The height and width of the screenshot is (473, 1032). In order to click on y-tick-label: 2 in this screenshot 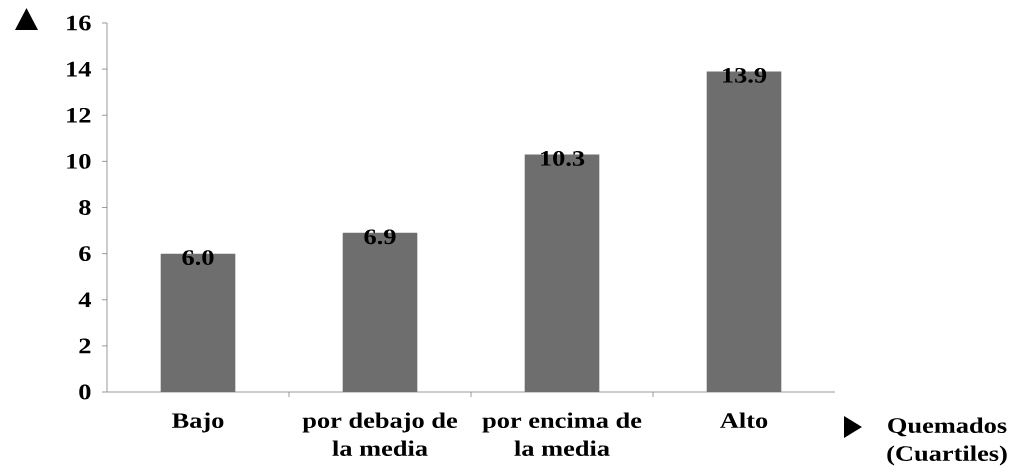, I will do `click(85, 346)`.